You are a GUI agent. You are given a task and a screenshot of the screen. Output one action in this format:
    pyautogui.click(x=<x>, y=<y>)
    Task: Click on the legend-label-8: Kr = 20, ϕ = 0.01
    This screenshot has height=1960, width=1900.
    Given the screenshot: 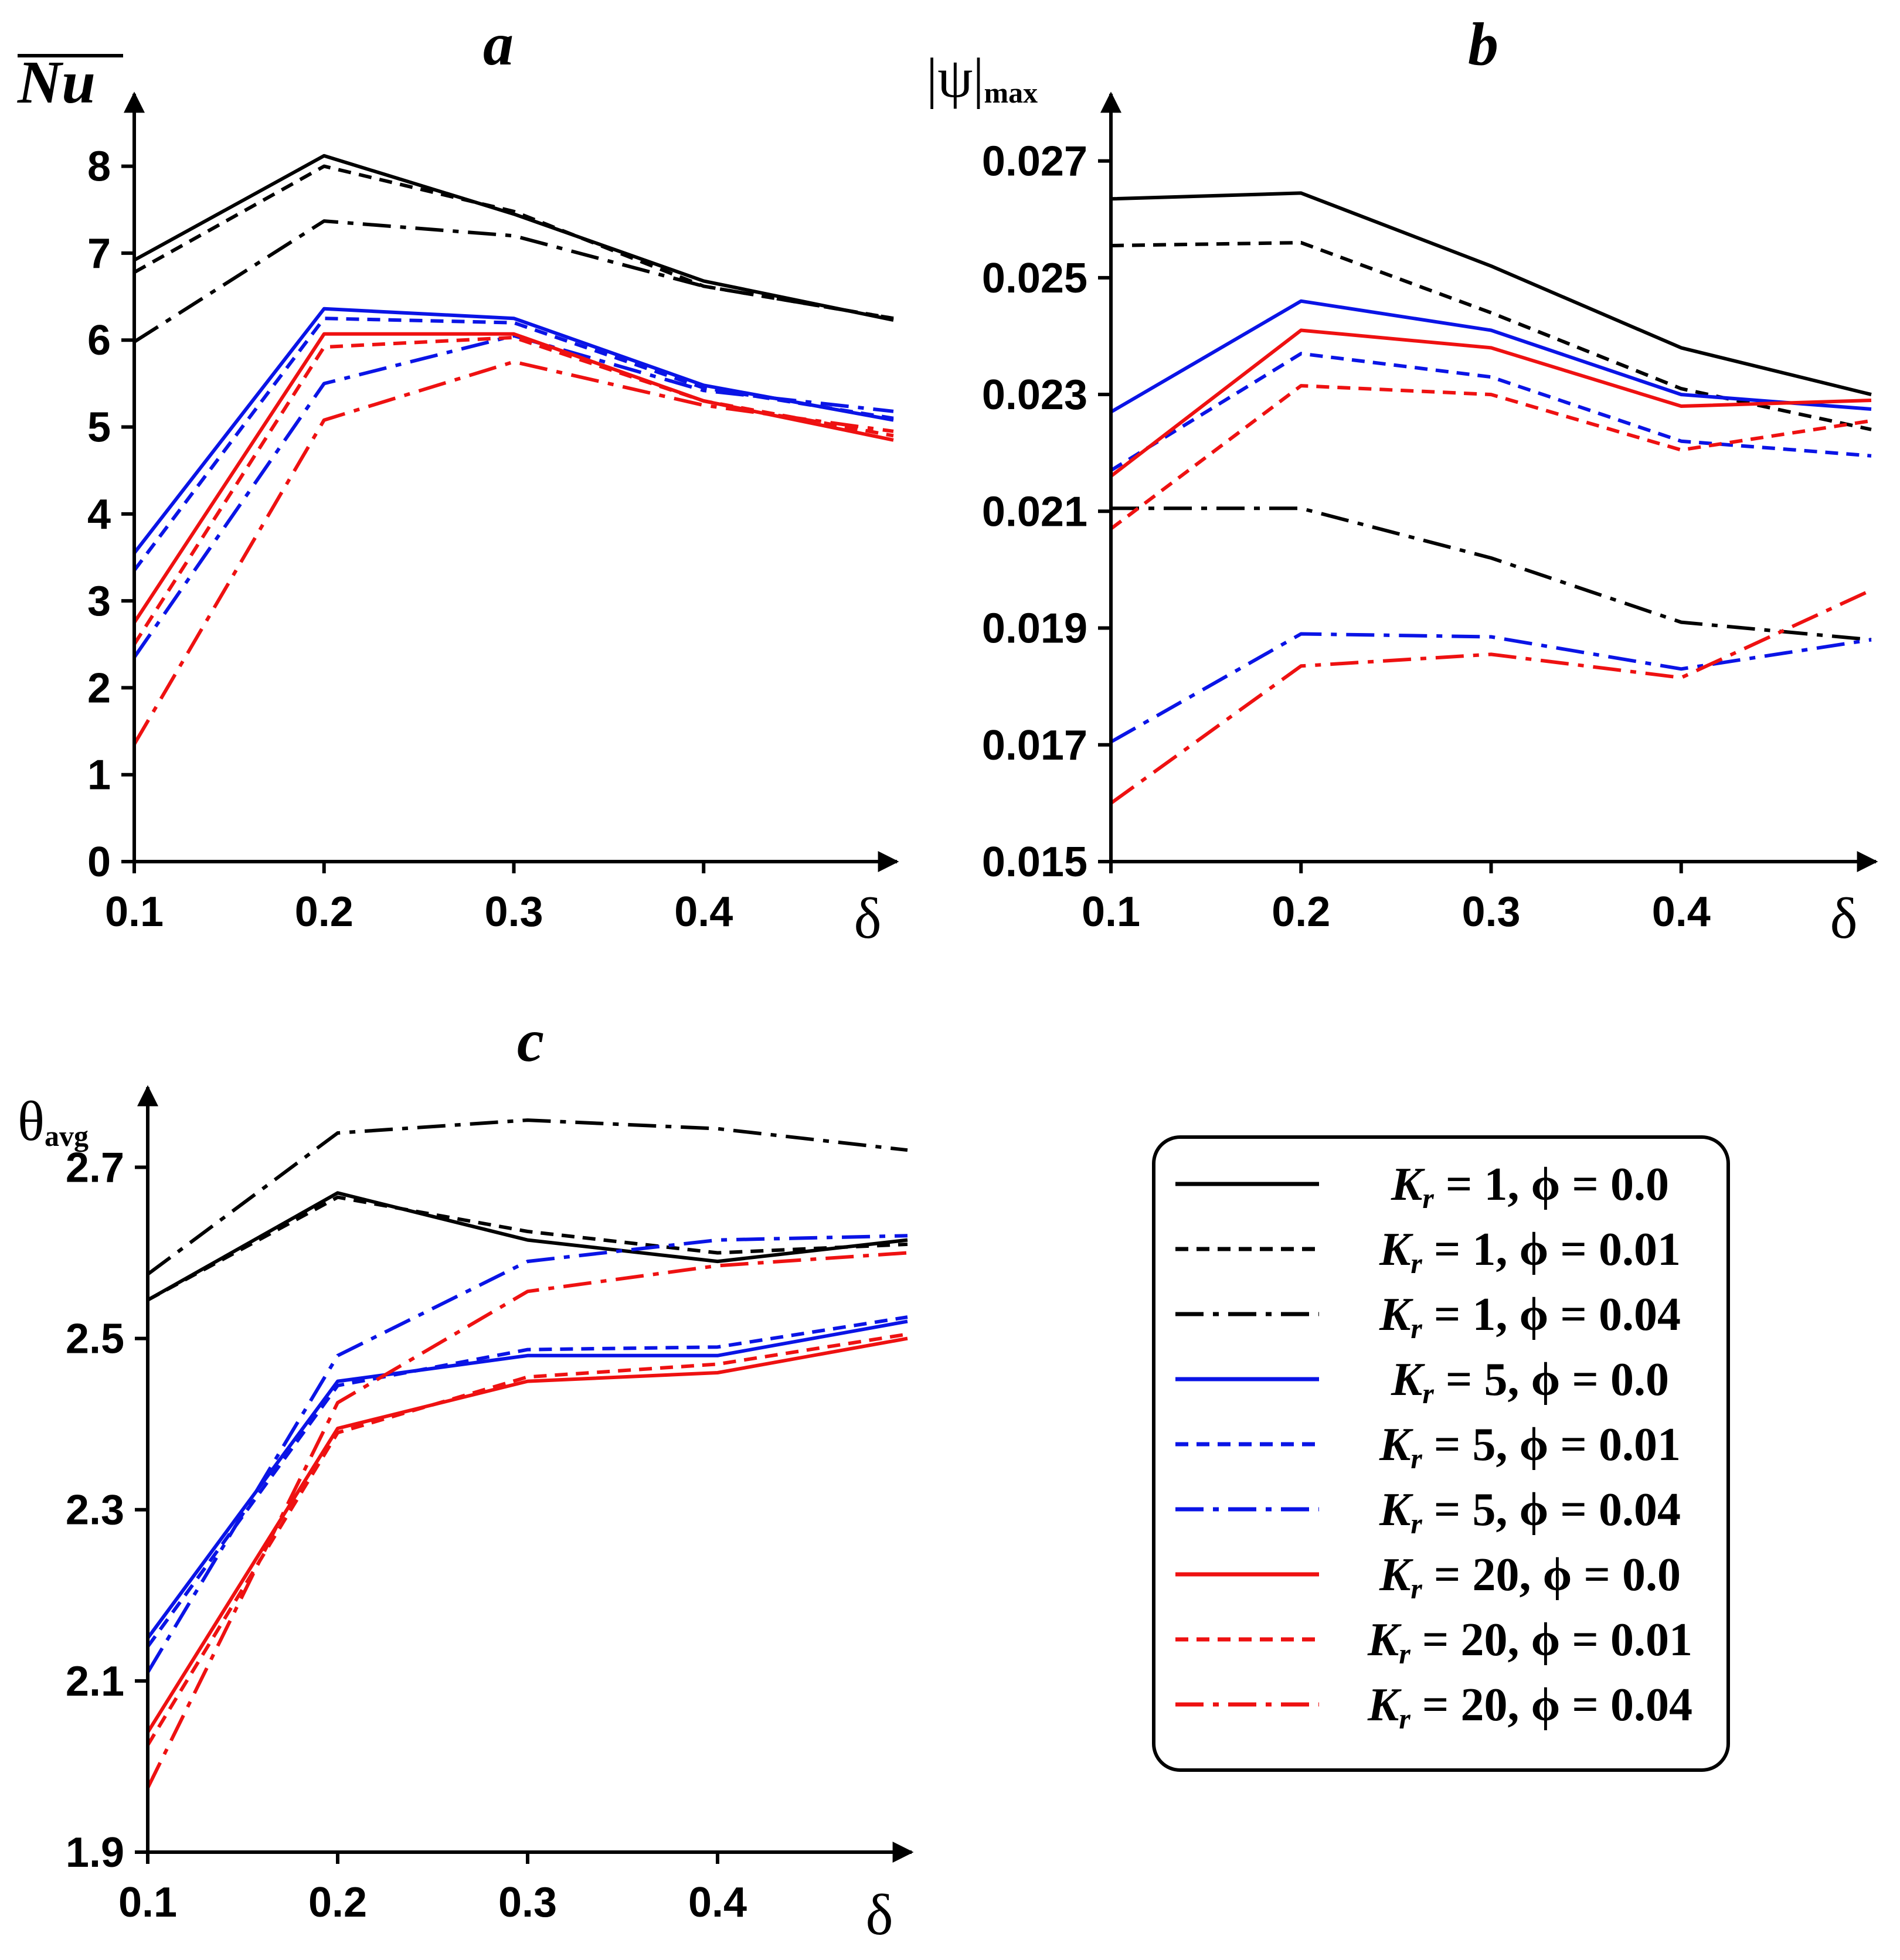 What is the action you would take?
    pyautogui.click(x=1529, y=1642)
    